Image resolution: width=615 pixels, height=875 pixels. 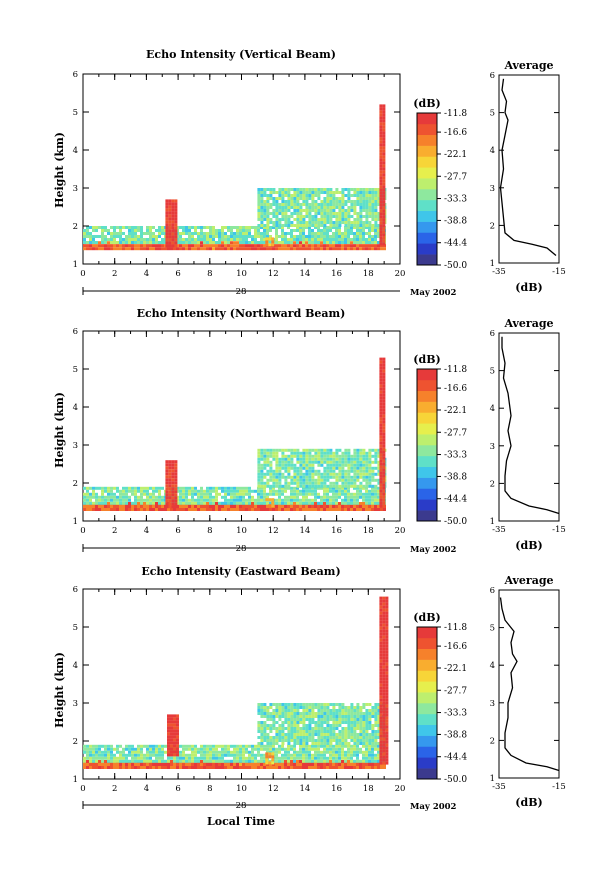 I want to click on average-profile-line, so click(x=528, y=167).